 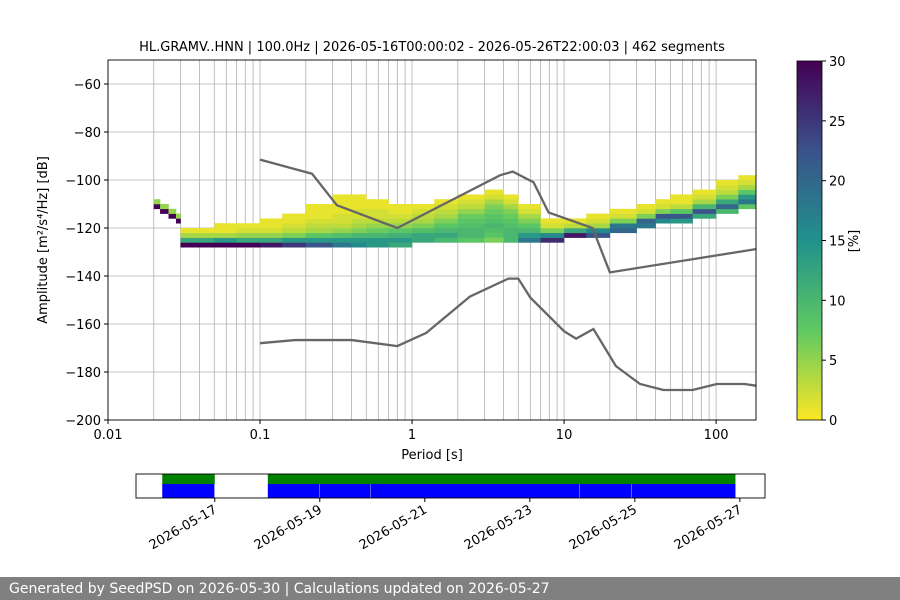 What do you see at coordinates (87, 85) in the screenshot?
I see `y-tick-label: −60` at bounding box center [87, 85].